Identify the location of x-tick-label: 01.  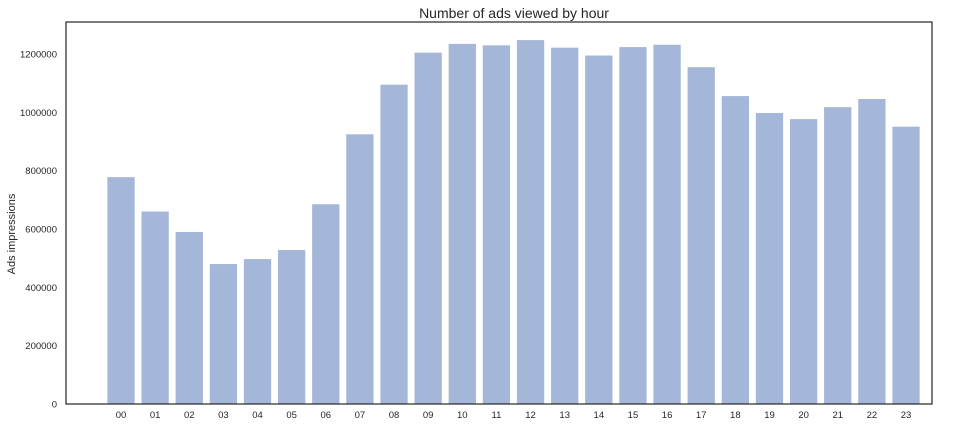
(155, 415).